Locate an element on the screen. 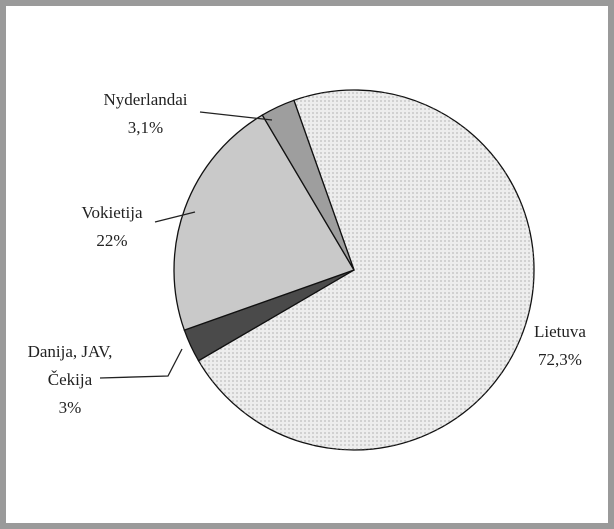  value-label: 22% is located at coordinates (112, 240).